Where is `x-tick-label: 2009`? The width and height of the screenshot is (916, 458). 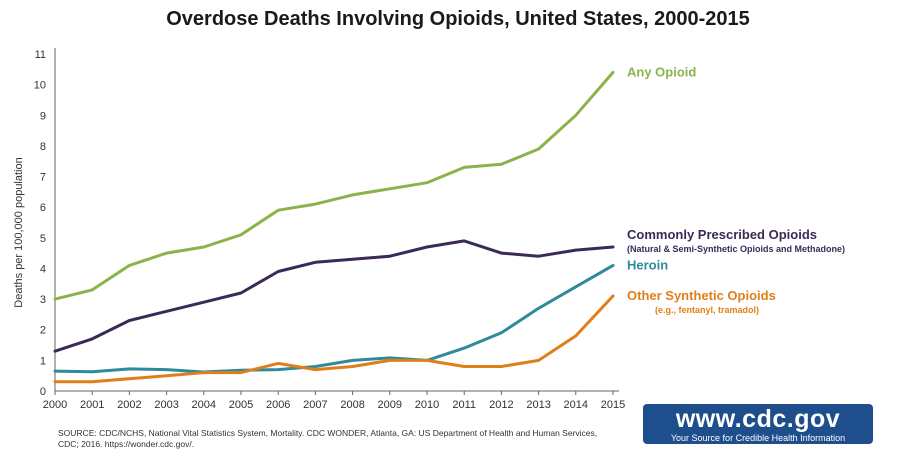
x-tick-label: 2009 is located at coordinates (390, 405).